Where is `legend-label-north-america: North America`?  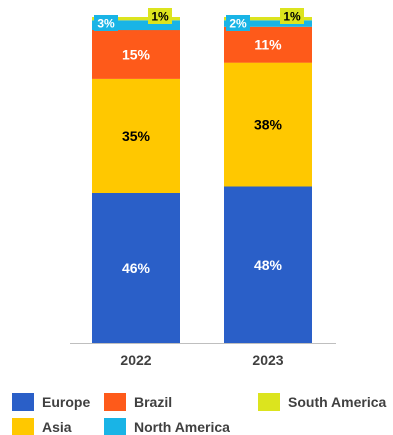 legend-label-north-america: North America is located at coordinates (182, 427).